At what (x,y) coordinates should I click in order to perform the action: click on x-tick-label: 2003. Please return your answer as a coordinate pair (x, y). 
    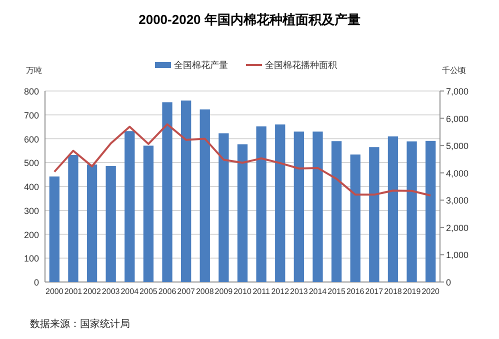
    Looking at the image, I should click on (111, 291).